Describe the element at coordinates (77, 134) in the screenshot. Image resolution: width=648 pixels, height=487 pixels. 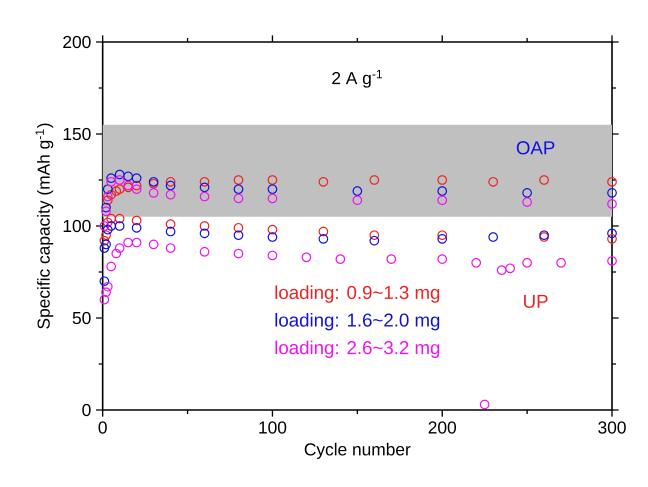
I see `y-tick-label: 150` at that location.